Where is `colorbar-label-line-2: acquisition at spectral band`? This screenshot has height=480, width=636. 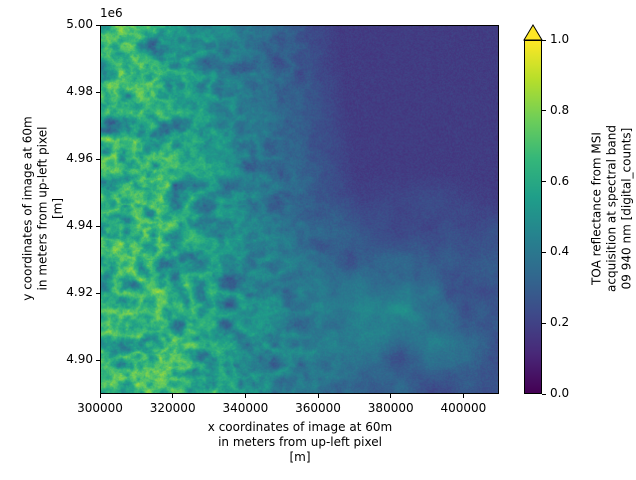 colorbar-label-line-2: acquisition at spectral band is located at coordinates (611, 208).